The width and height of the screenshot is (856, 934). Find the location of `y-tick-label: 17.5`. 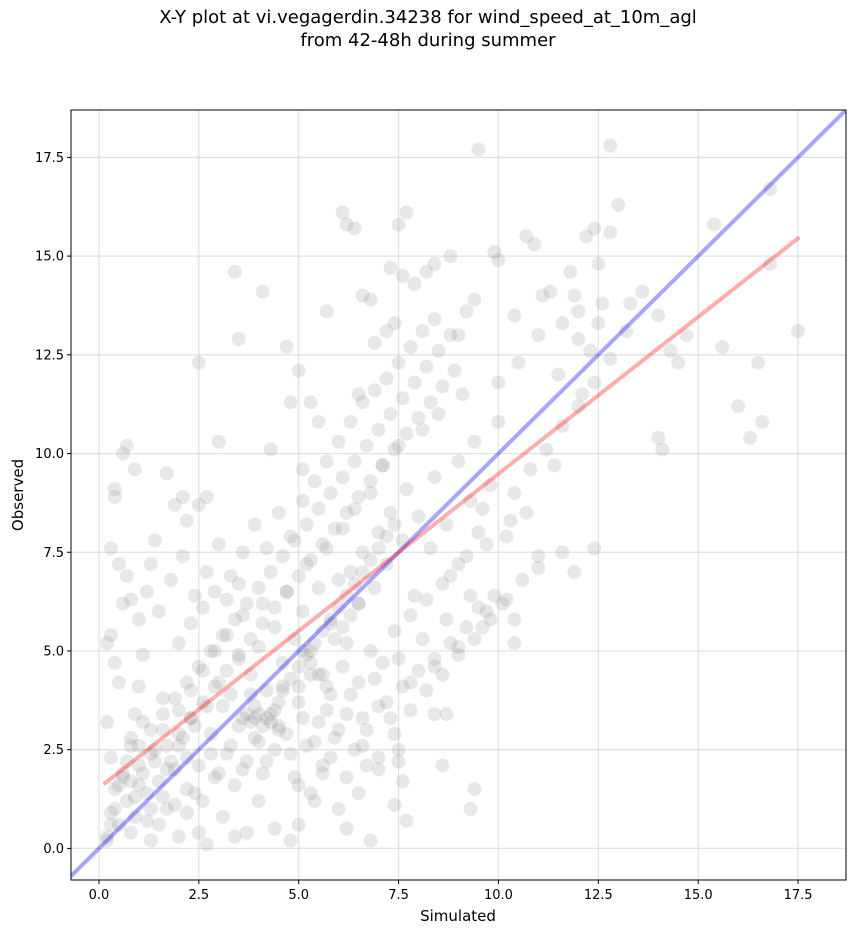

y-tick-label: 17.5 is located at coordinates (49, 158).